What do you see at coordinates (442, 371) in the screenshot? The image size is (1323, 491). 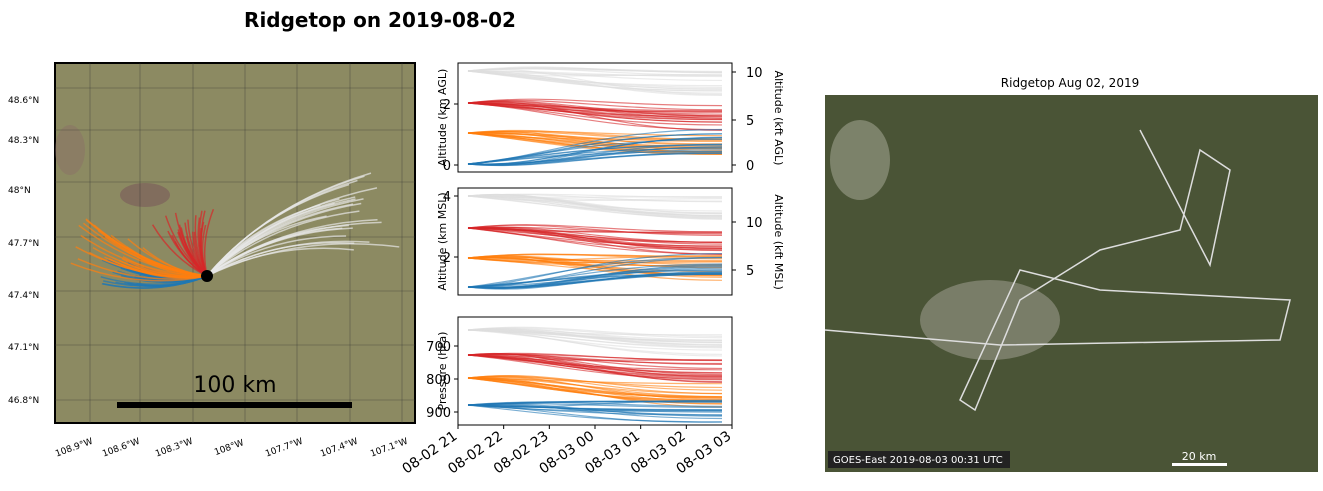 I see `y-axis-label: Pressure (hPa)` at bounding box center [442, 371].